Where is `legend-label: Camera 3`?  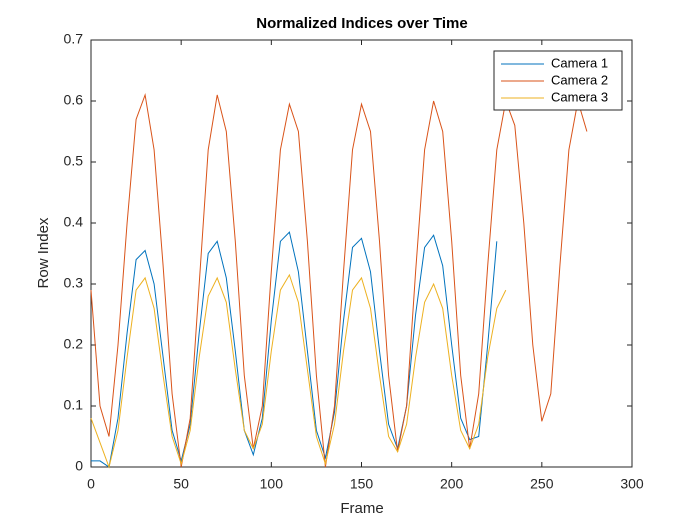 legend-label: Camera 3 is located at coordinates (579, 96).